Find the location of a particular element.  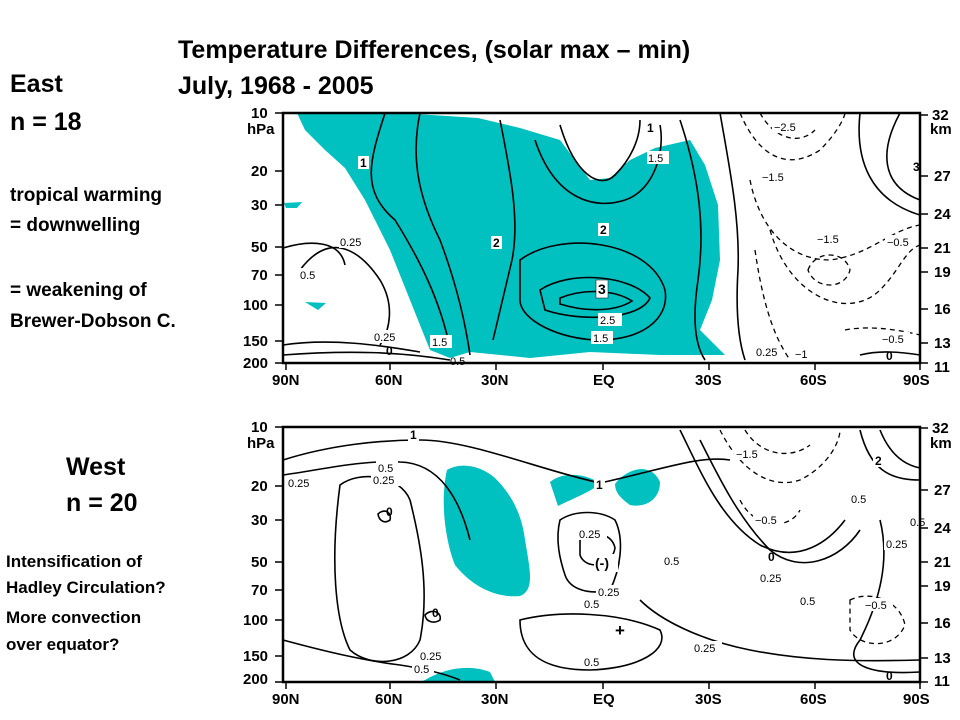

top-contour-label: 0.25 is located at coordinates (350, 243).